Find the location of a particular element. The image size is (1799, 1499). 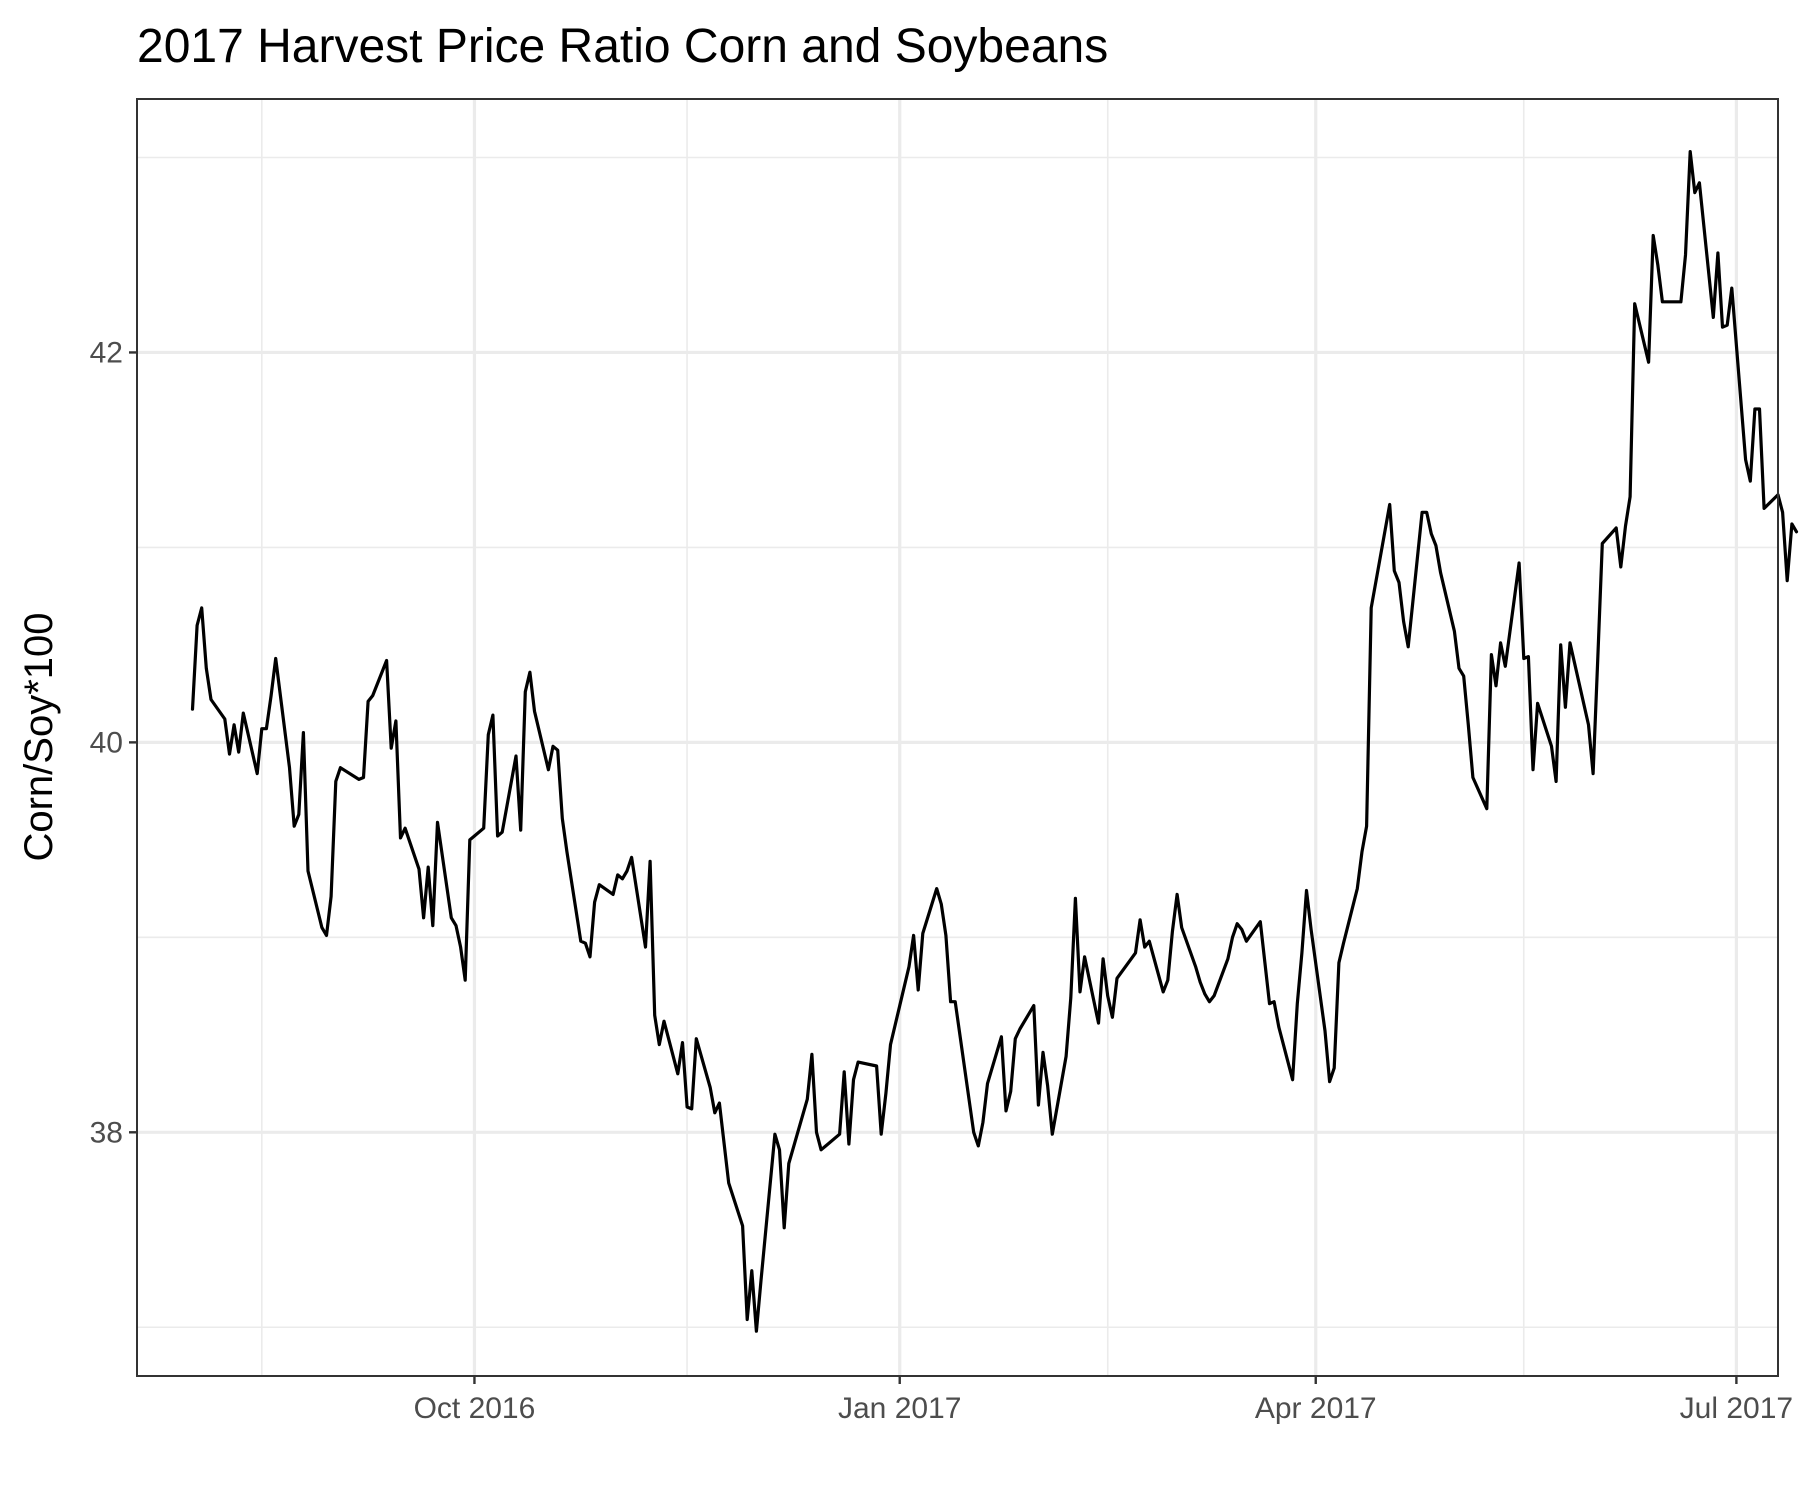

x-tick-label: Oct 2016 is located at coordinates (475, 1408).